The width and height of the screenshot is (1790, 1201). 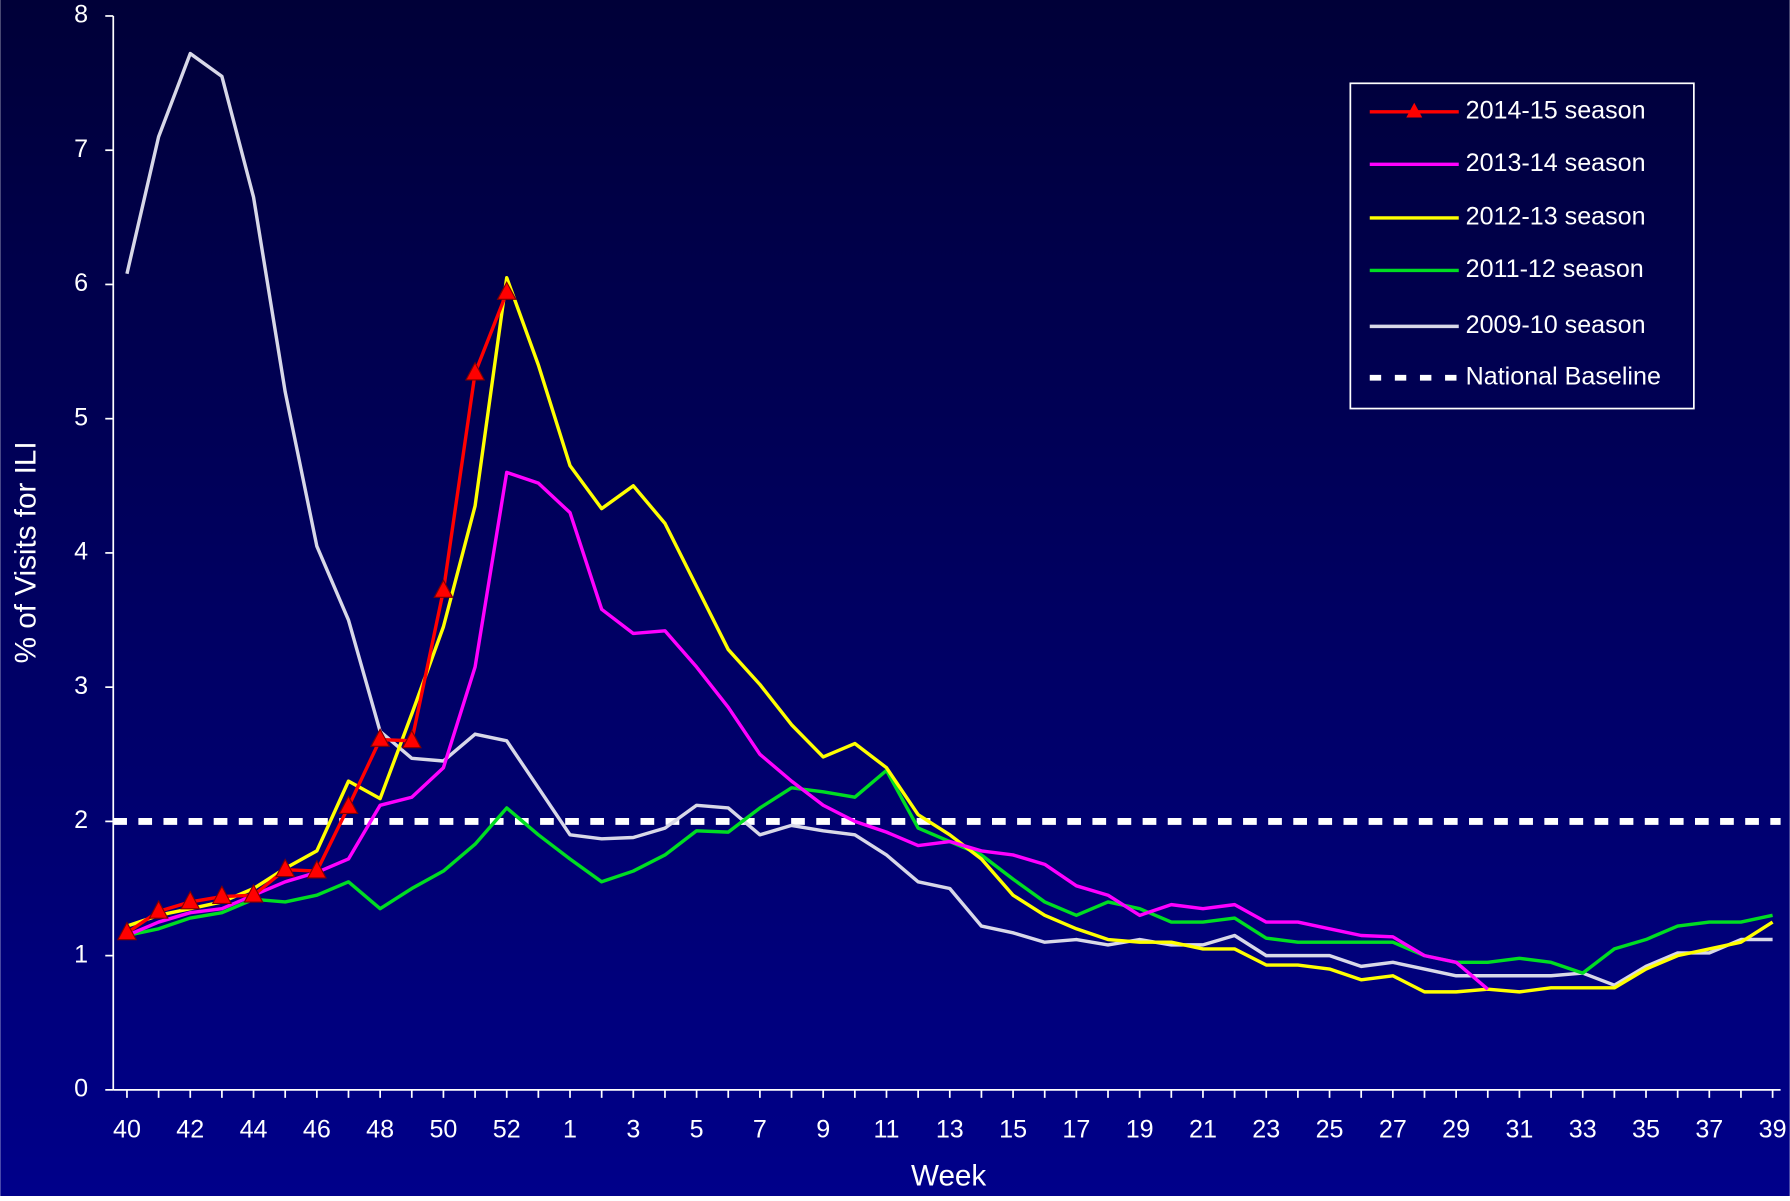 What do you see at coordinates (1563, 376) in the screenshot?
I see `legend-label: National Baseline` at bounding box center [1563, 376].